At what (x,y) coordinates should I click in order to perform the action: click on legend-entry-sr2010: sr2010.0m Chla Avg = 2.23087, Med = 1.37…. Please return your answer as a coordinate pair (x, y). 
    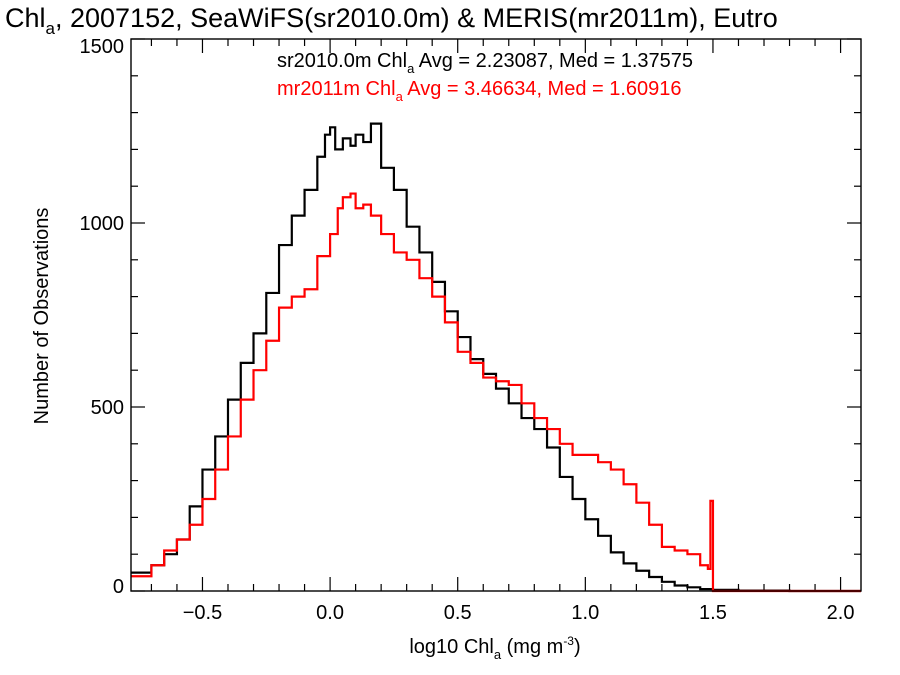
    Looking at the image, I should click on (485, 63).